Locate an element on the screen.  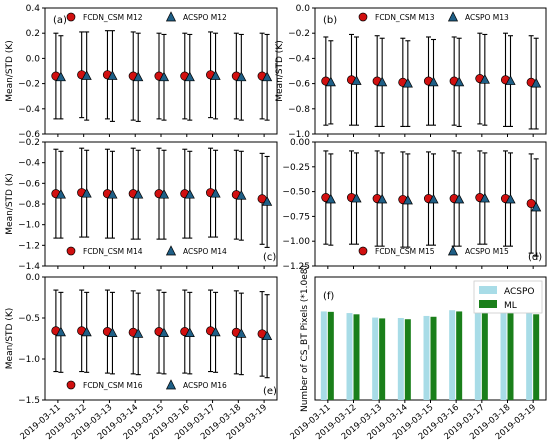
legend-label: ACSPO is located at coordinates (519, 292).